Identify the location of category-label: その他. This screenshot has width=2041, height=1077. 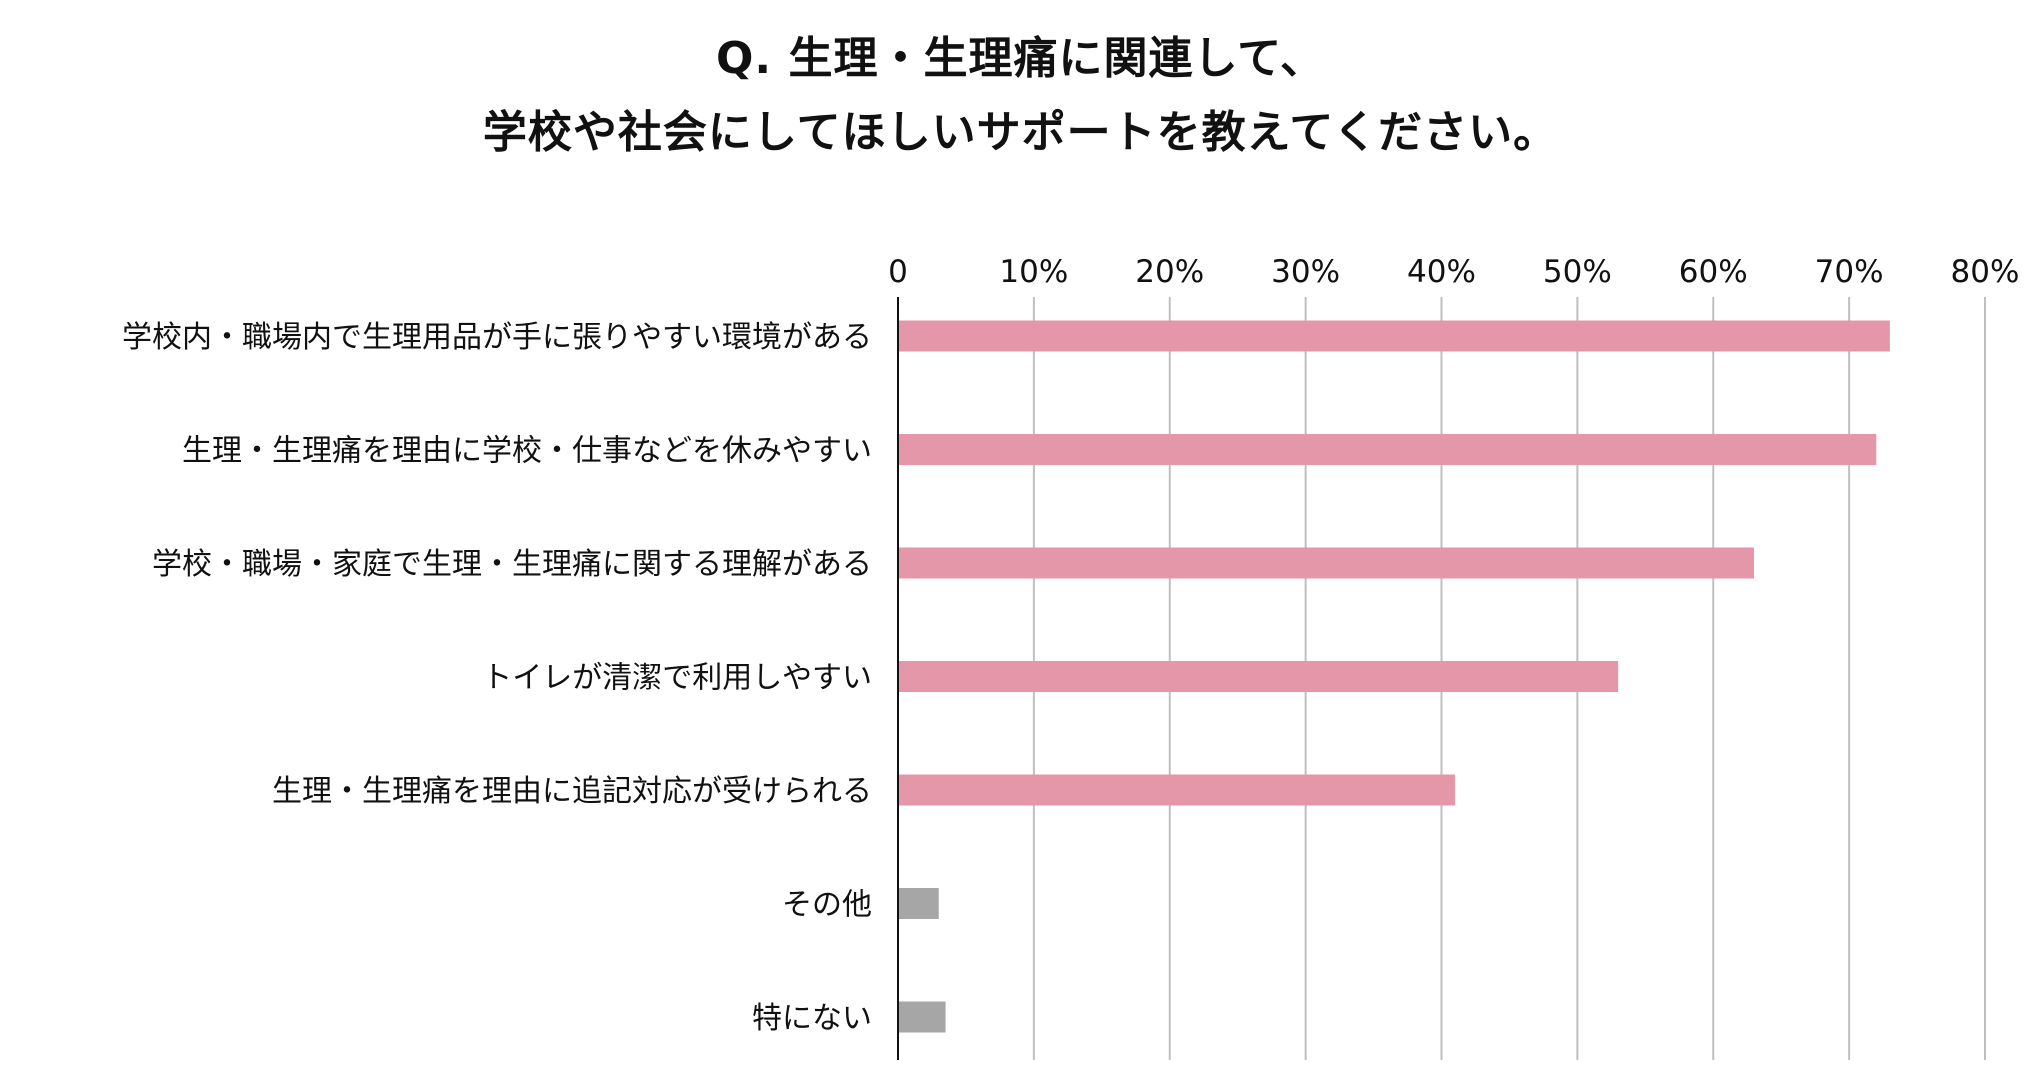
(827, 905).